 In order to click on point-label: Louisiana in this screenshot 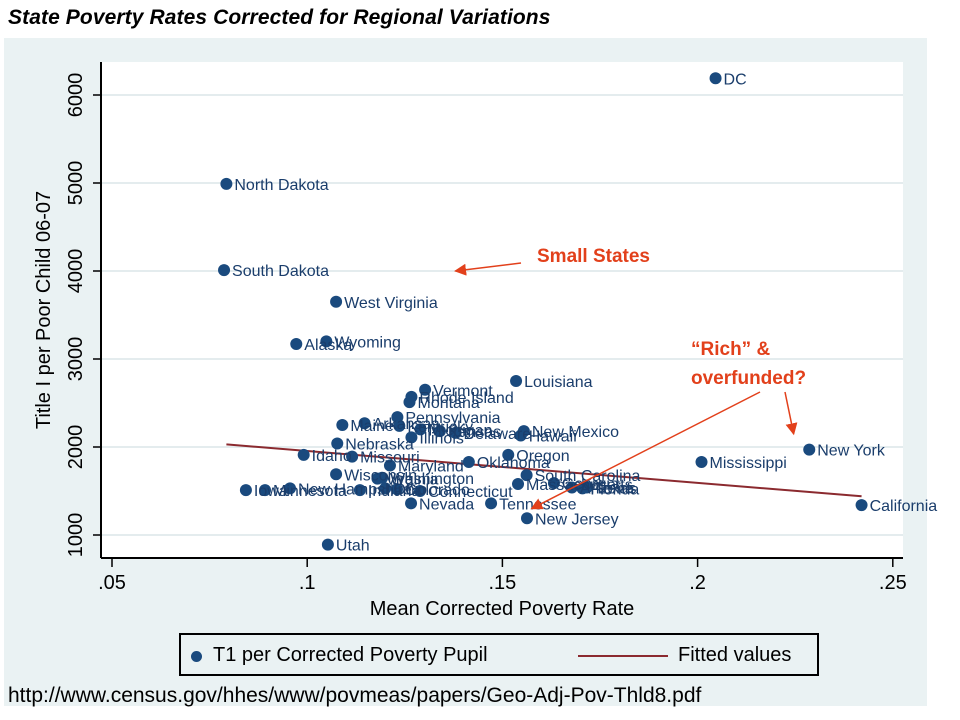, I will do `click(558, 382)`.